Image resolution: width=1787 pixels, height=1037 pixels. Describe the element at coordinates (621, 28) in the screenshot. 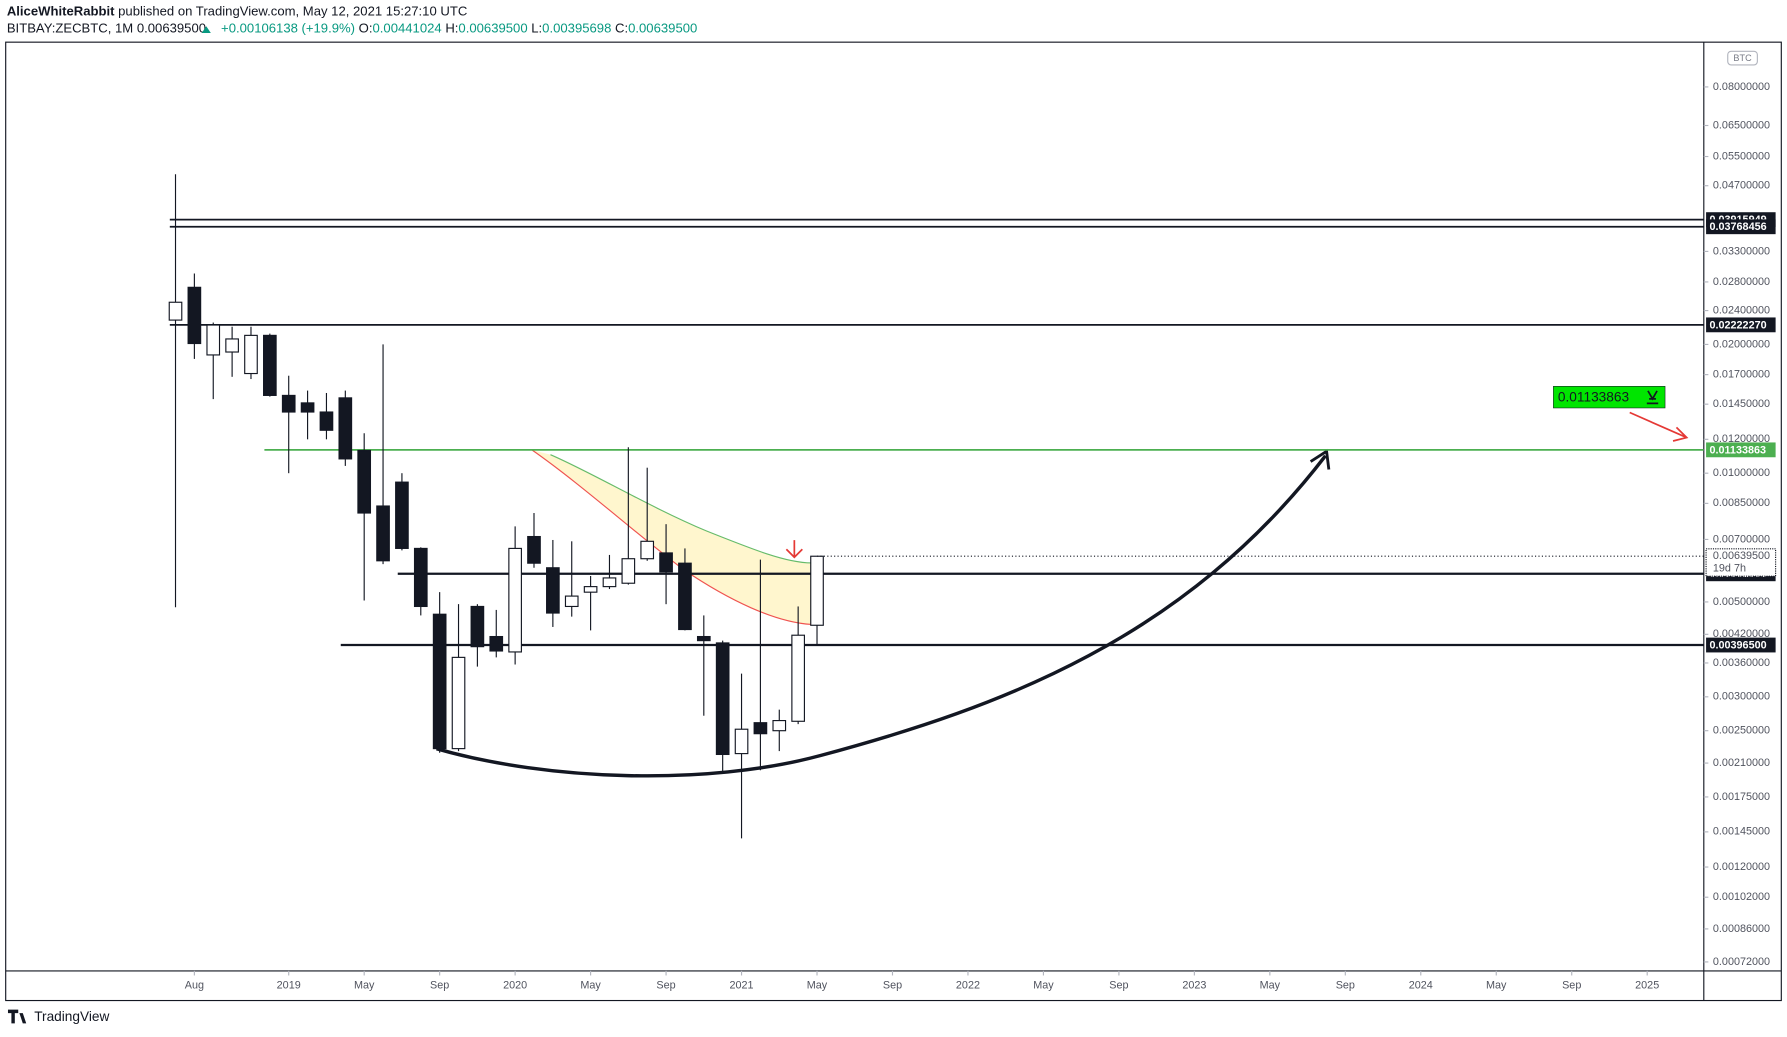

I see `close-label: C:` at that location.